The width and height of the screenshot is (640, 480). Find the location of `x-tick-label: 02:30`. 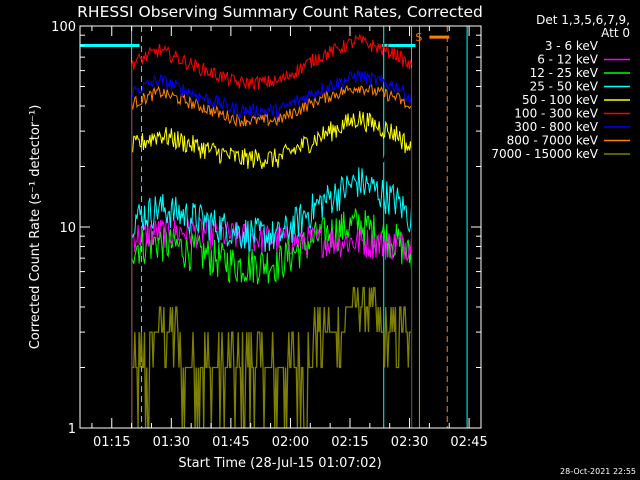

x-tick-label: 02:30 is located at coordinates (409, 442).